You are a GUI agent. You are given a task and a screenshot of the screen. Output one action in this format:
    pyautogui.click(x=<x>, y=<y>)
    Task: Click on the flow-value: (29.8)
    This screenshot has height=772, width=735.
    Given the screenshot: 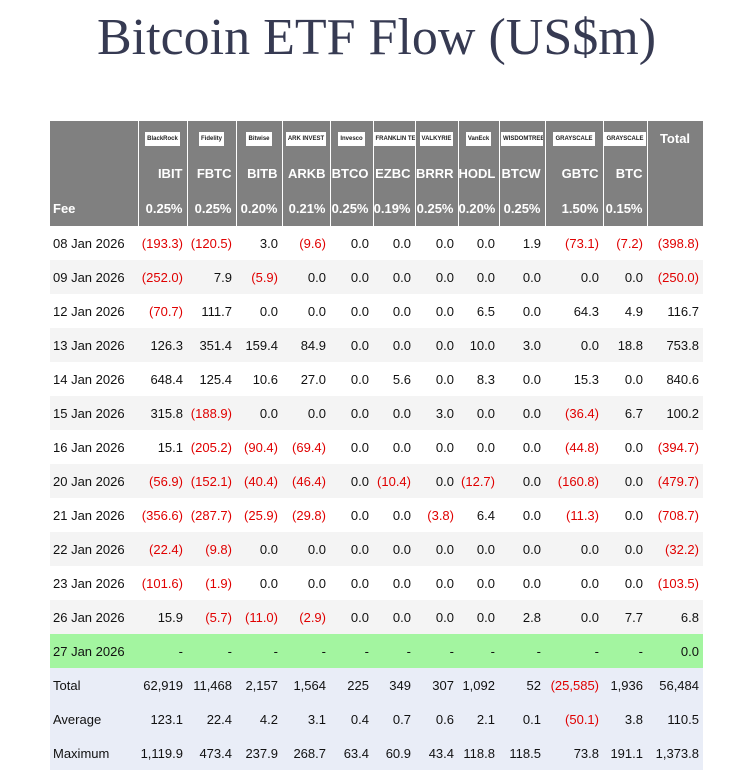 What is the action you would take?
    pyautogui.click(x=309, y=515)
    